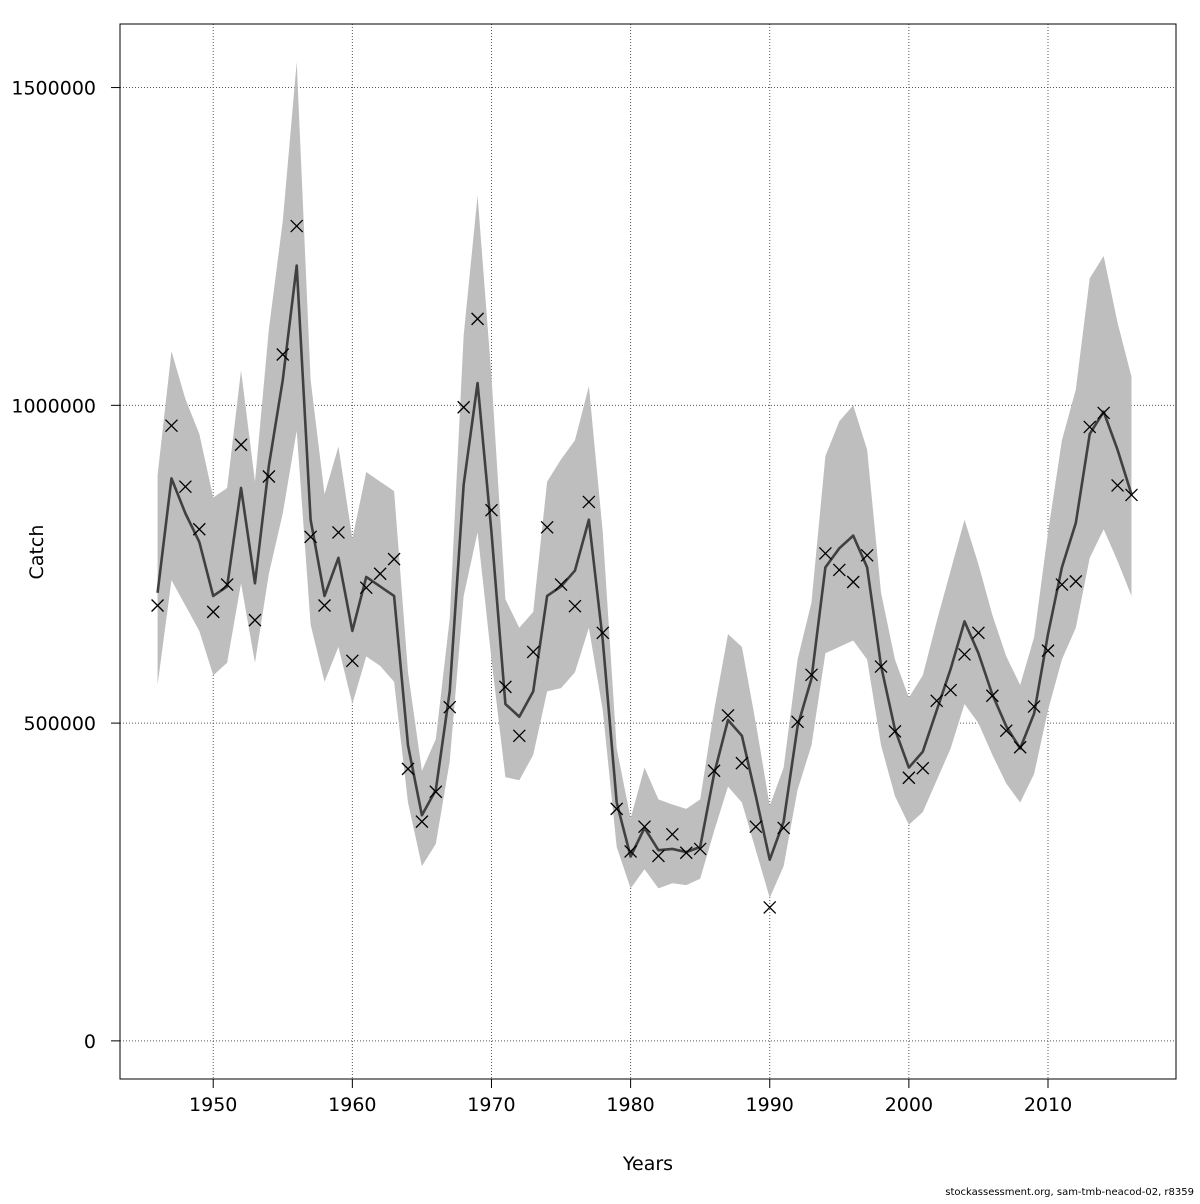 This screenshot has height=1204, width=1200. I want to click on x-tick-label: 2010, so click(1048, 1105).